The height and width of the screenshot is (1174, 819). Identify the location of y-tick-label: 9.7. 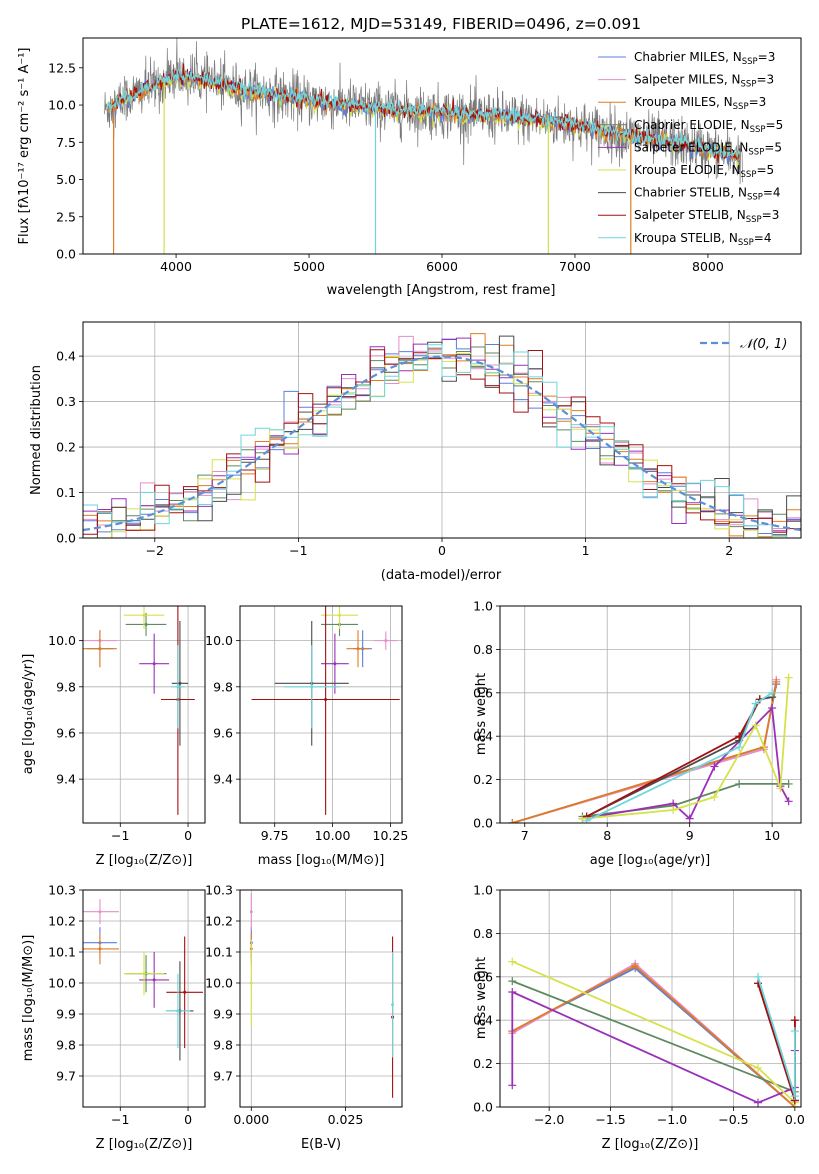
(66, 1076).